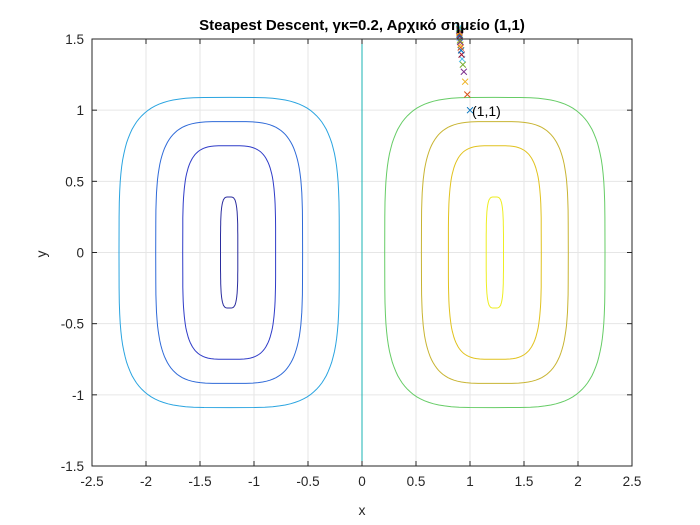  Describe the element at coordinates (254, 481) in the screenshot. I see `x-tick-label: -1` at that location.